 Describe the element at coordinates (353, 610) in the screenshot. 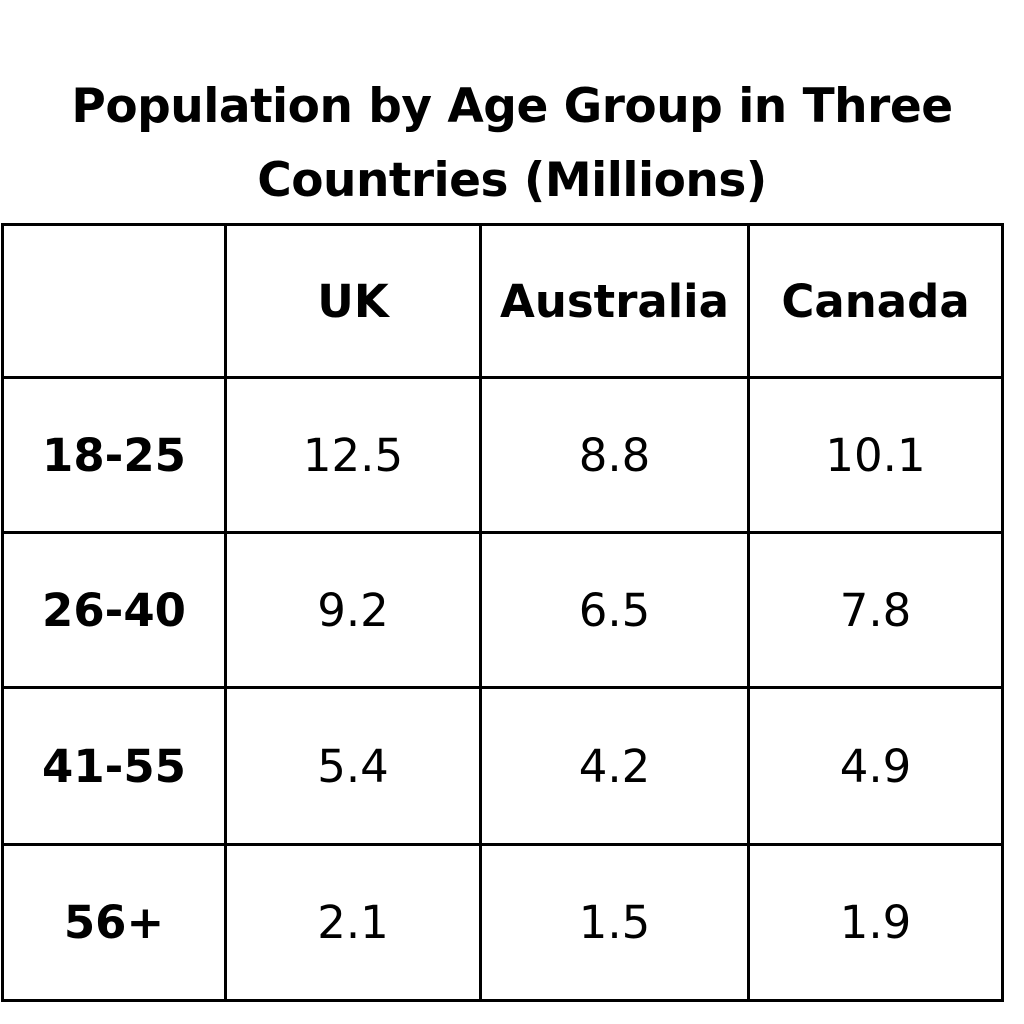

I see `value-cell: 9.2` at that location.